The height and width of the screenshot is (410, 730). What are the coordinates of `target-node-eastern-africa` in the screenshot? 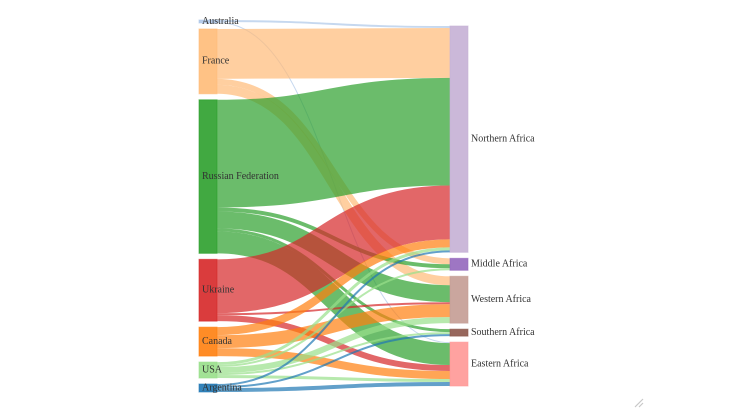 It's located at (459, 364).